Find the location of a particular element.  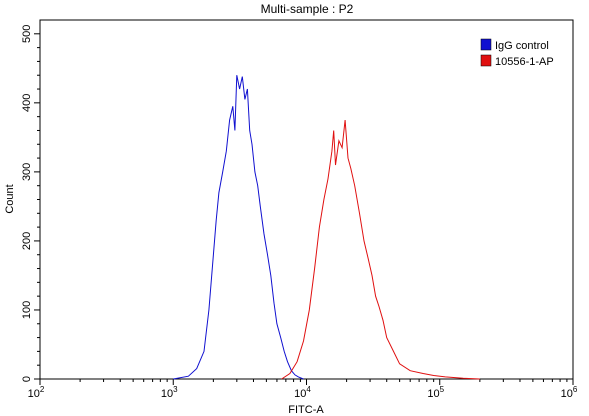

x-tick-label: 10⁴ is located at coordinates (302, 392).